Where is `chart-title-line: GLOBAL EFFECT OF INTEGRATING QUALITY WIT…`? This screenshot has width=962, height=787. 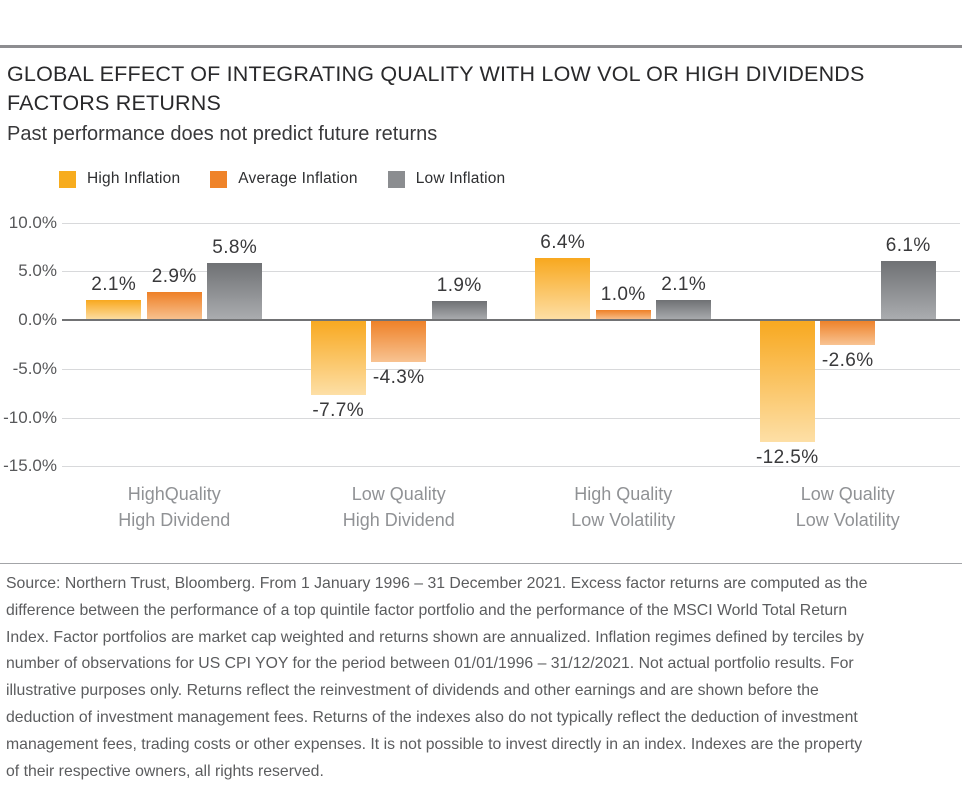
chart-title-line: GLOBAL EFFECT OF INTEGRATING QUALITY WIT… is located at coordinates (436, 74).